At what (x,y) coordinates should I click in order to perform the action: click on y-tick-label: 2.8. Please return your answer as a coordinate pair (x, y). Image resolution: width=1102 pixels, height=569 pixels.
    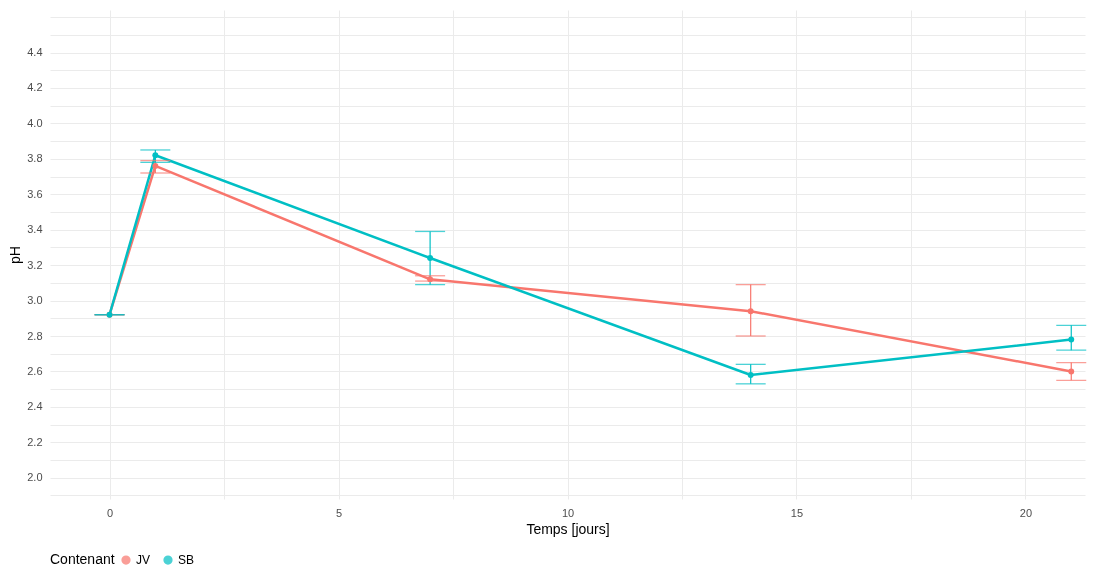
    Looking at the image, I should click on (35, 335).